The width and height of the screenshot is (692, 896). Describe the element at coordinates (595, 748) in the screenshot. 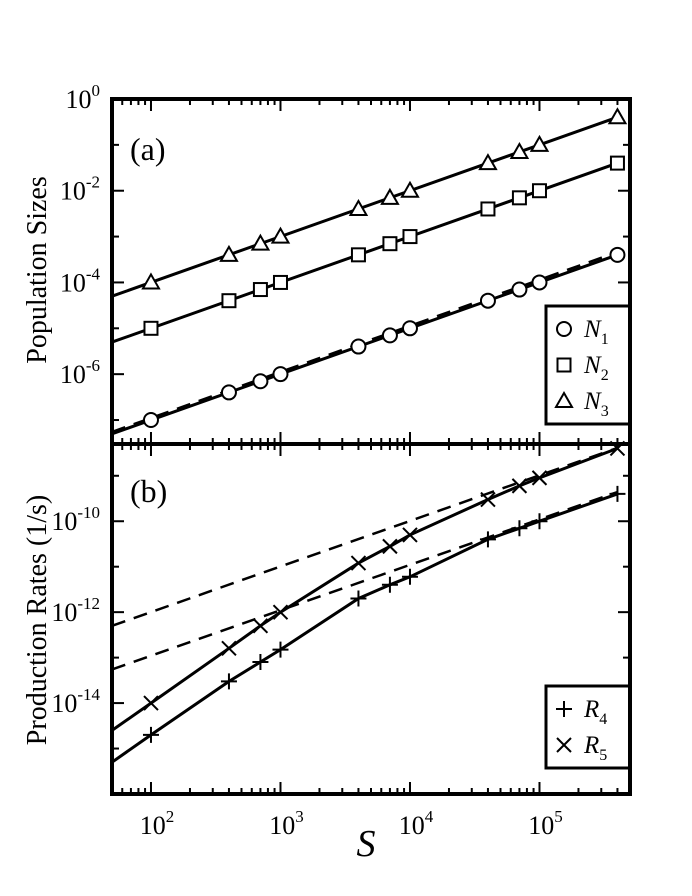

I see `legend-entry-label: R5` at that location.